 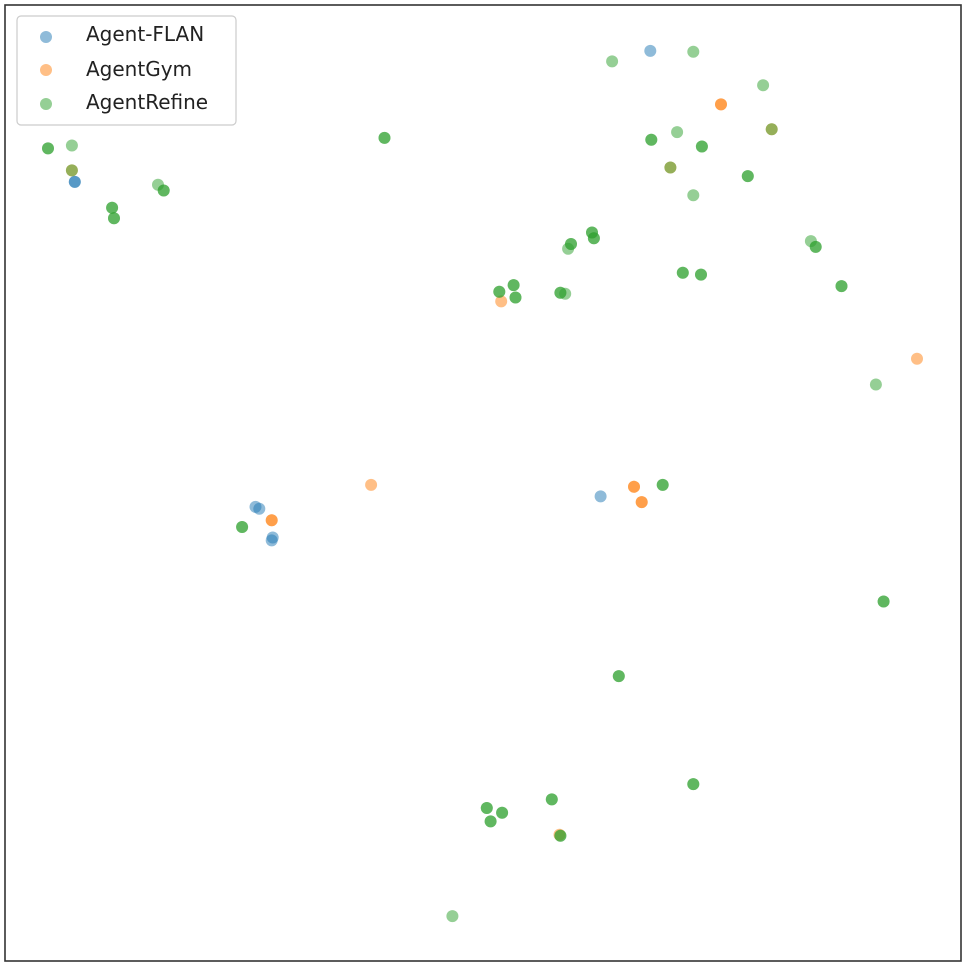 I want to click on legend-entry-agent-flan: Agent-FLAN, so click(x=122, y=34).